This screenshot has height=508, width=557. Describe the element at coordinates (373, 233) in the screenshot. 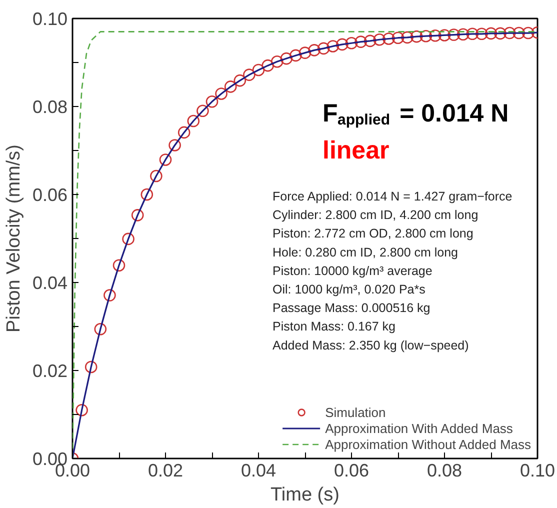

I see `annotation: Piston: 2.772 cm OD, 2.800 cm long` at that location.